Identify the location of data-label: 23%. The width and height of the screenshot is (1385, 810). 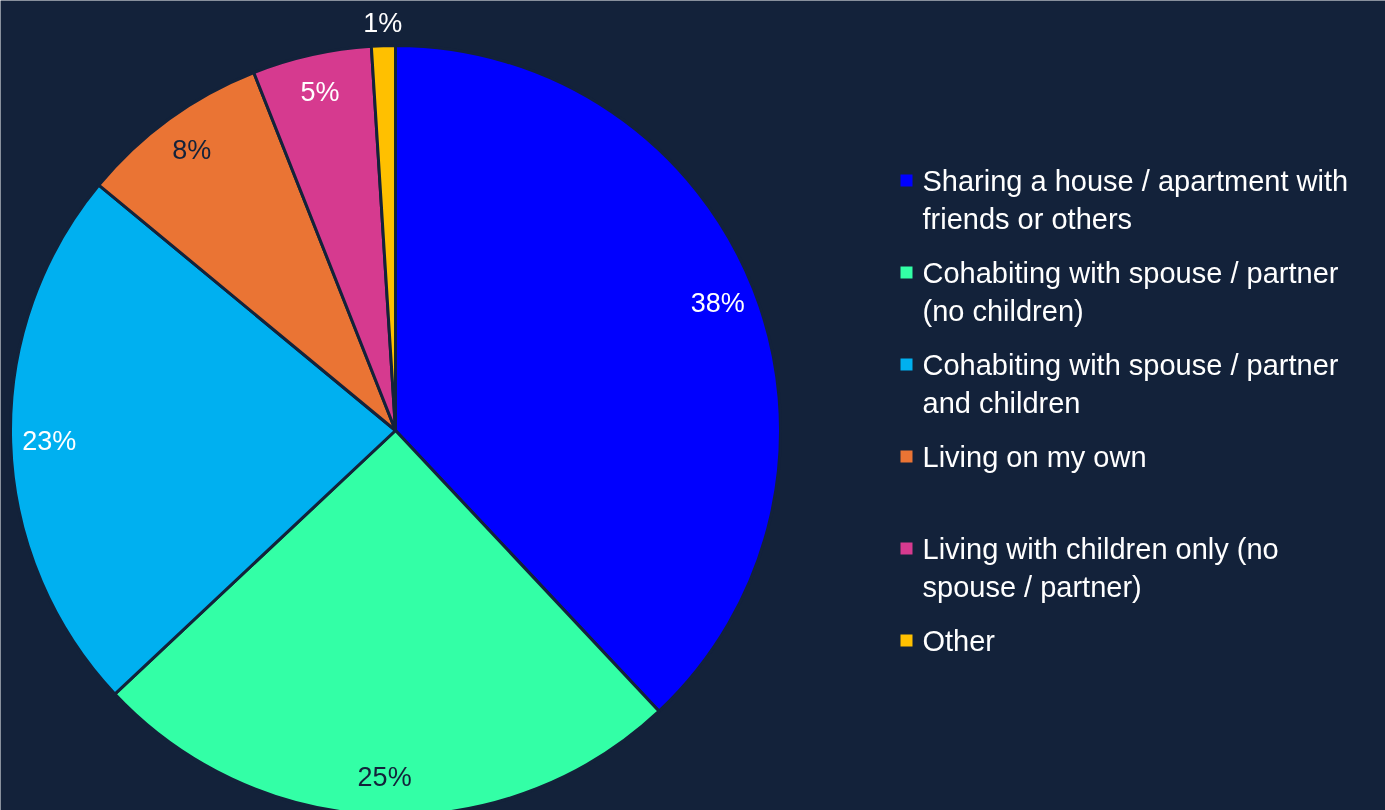
(49, 441).